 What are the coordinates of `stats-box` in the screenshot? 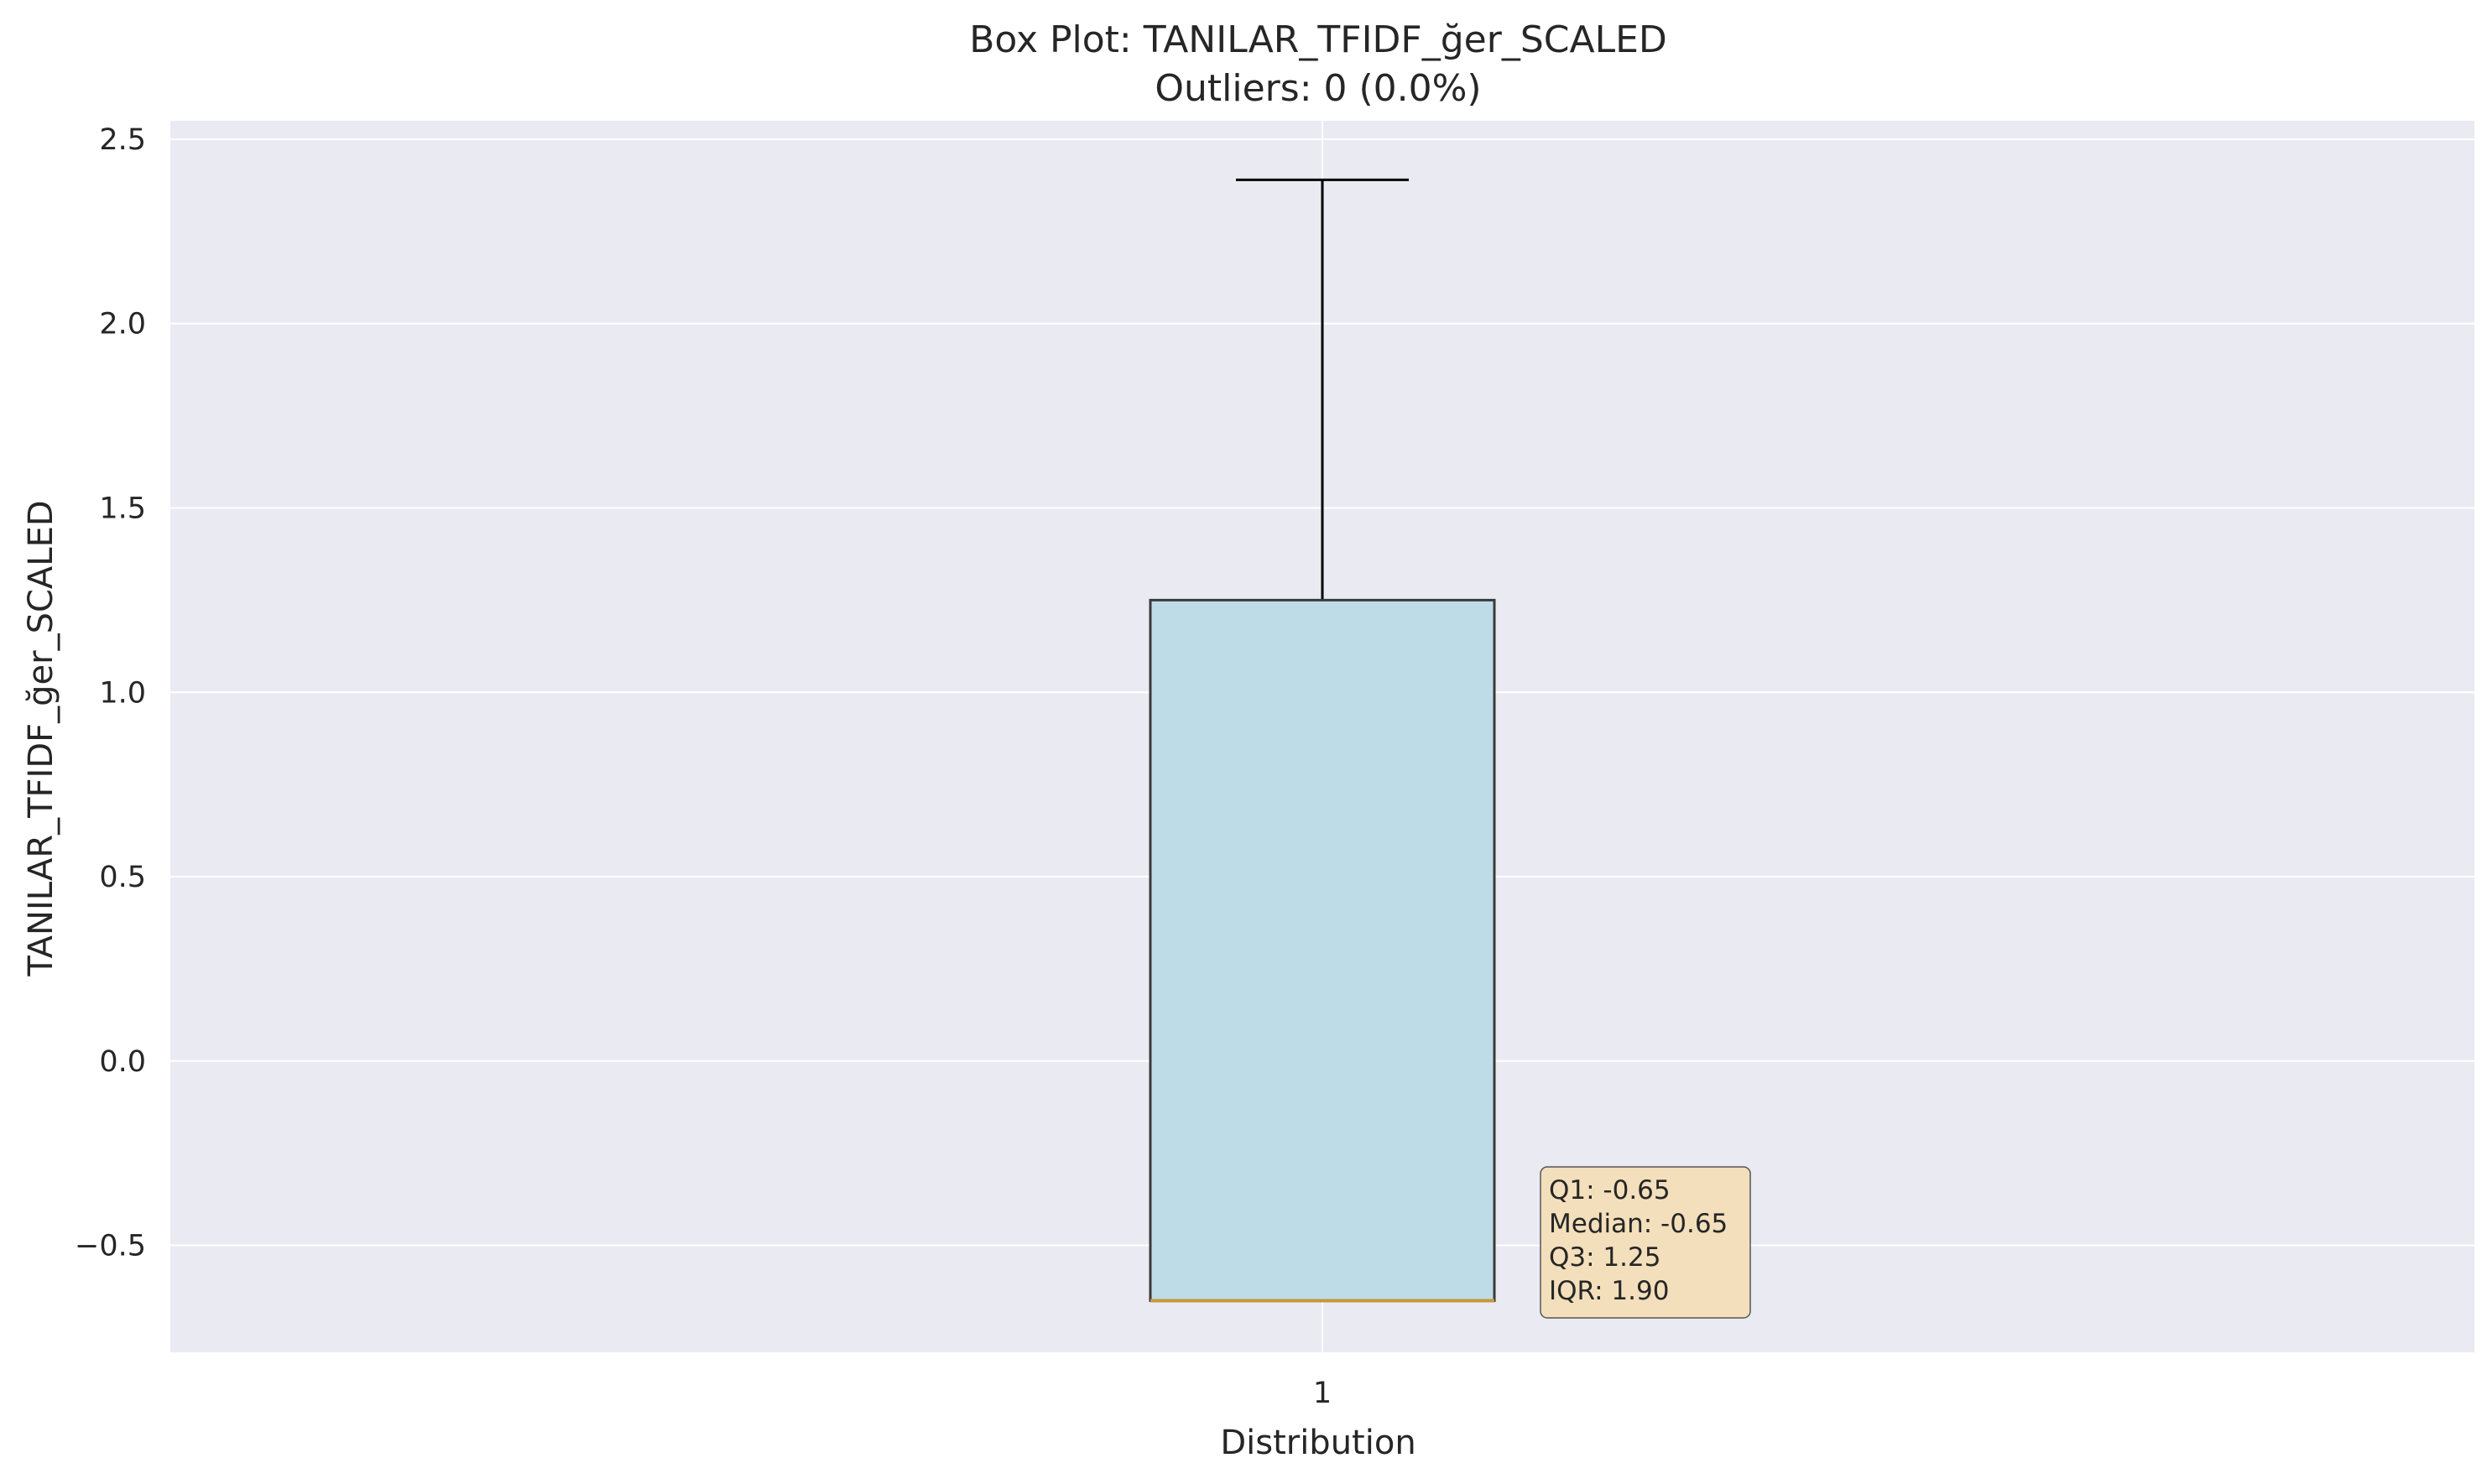 It's located at (1646, 1242).